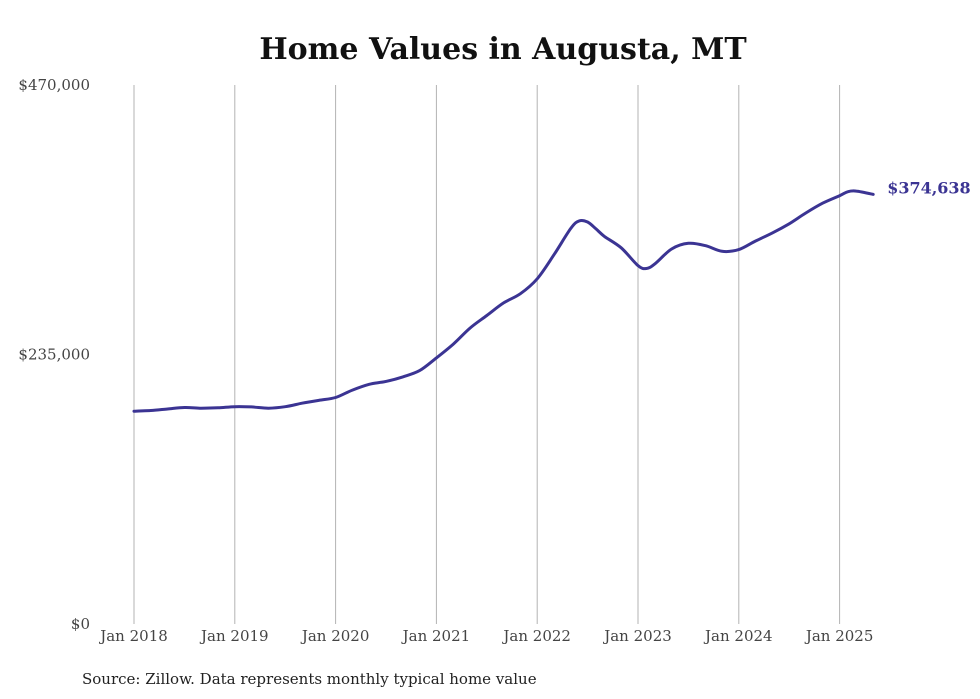 This screenshot has height=699, width=980. What do you see at coordinates (536, 636) in the screenshot?
I see `x-tick-label: Jan 2022` at bounding box center [536, 636].